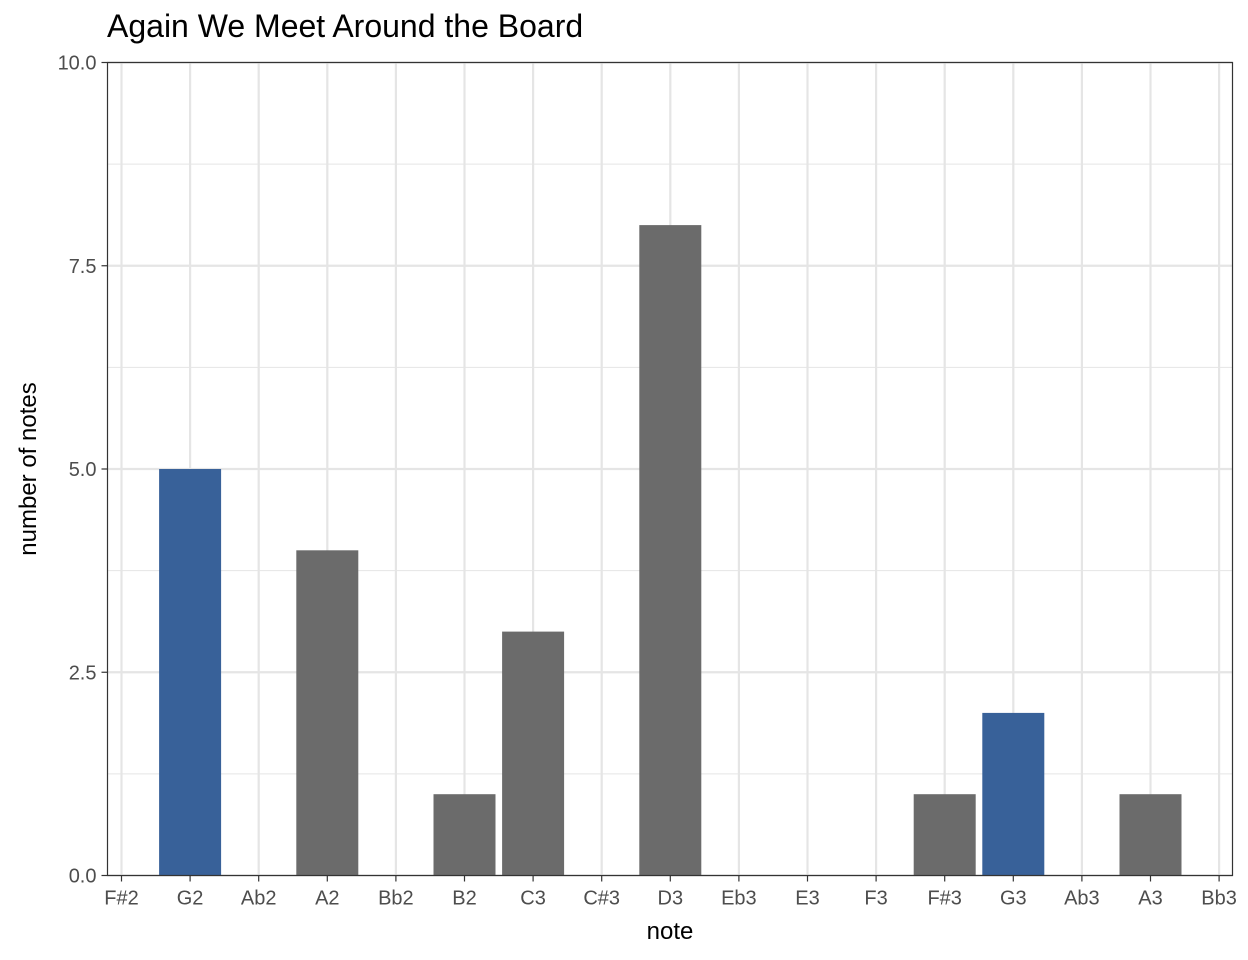  What do you see at coordinates (1013, 899) in the screenshot?
I see `x-tick-label: G3` at bounding box center [1013, 899].